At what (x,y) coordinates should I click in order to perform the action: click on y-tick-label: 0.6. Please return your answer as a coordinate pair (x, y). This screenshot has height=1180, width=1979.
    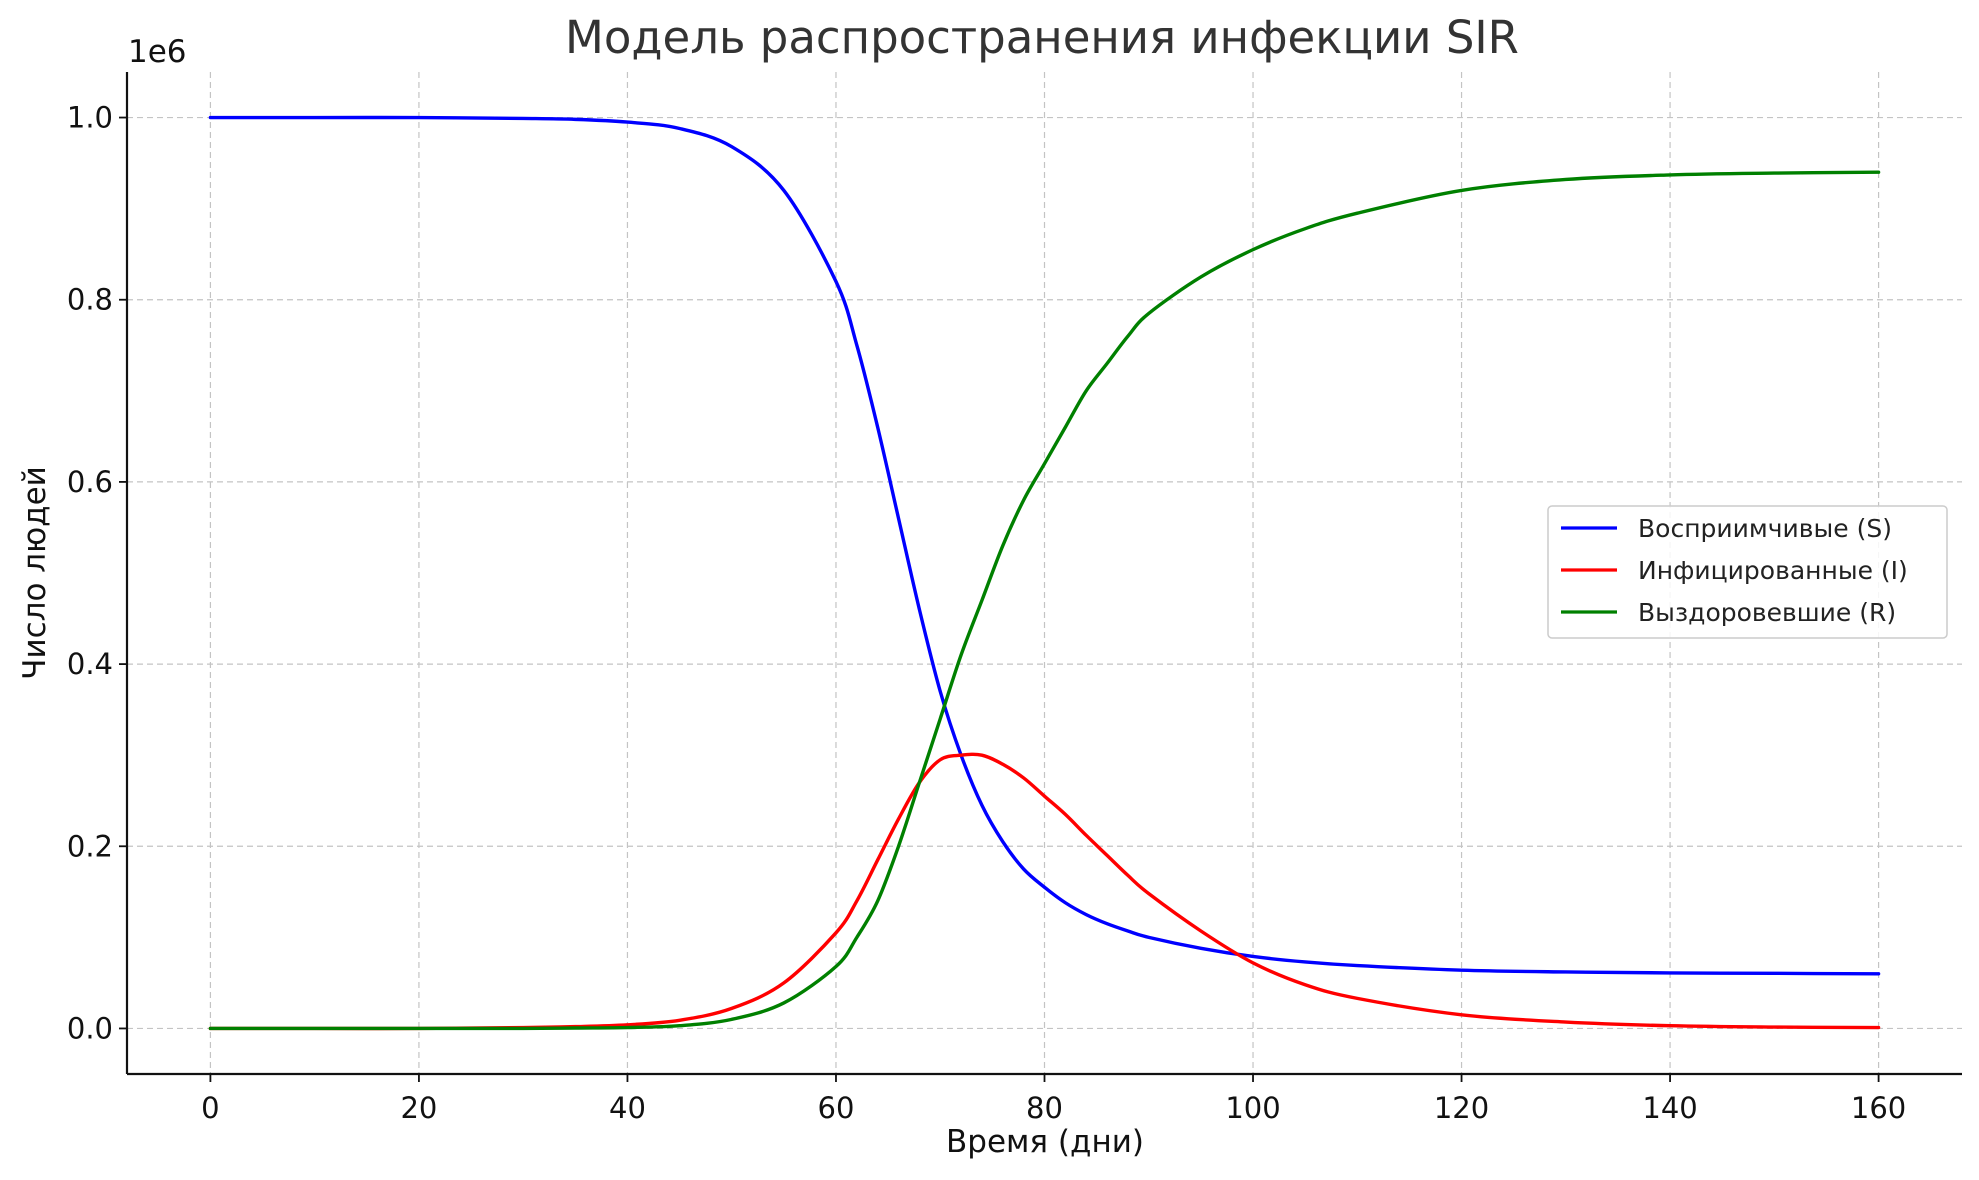
    Looking at the image, I should click on (90, 482).